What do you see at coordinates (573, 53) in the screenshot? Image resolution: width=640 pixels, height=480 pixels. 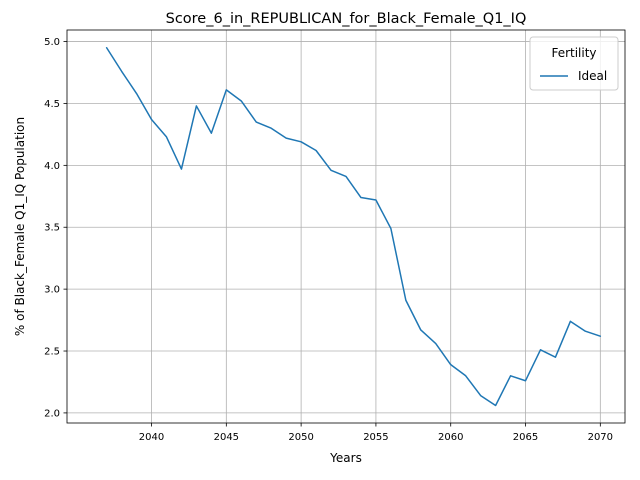 I see `legend-title: Fertility` at bounding box center [573, 53].